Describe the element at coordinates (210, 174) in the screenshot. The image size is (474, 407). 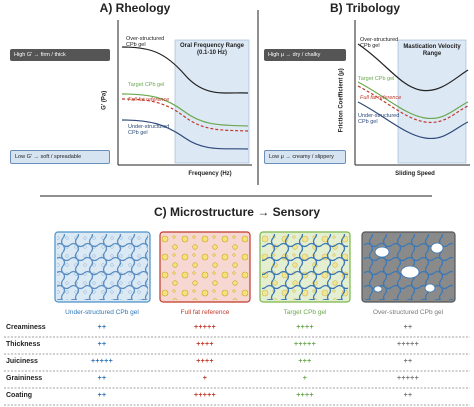
I see `x-axis-label: Frequency (Hz)` at that location.